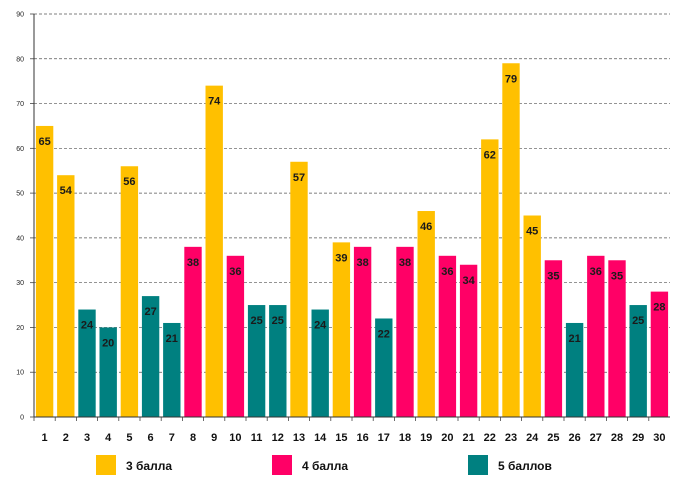 The height and width of the screenshot is (488, 678). Describe the element at coordinates (66, 191) in the screenshot. I see `data-label: 54` at that location.